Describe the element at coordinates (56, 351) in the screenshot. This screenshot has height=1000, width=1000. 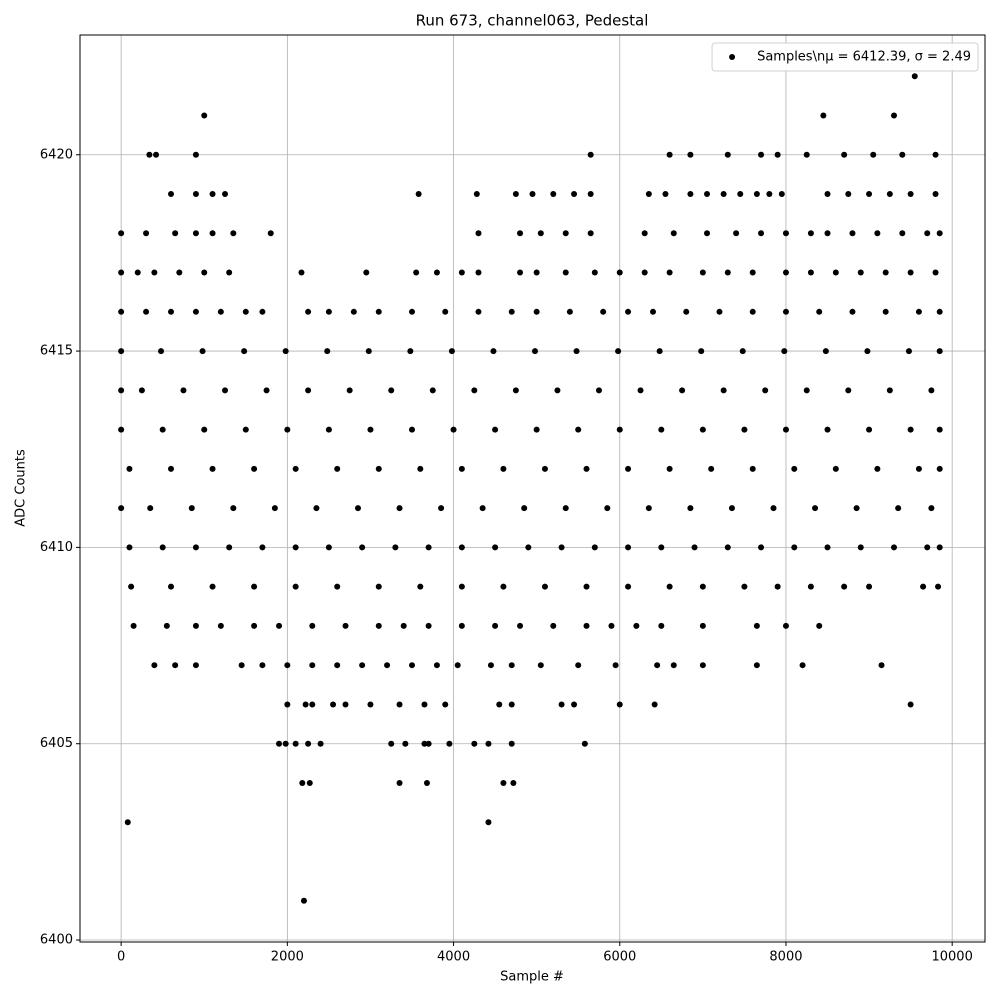
I see `y-tick-label: 6415` at that location.